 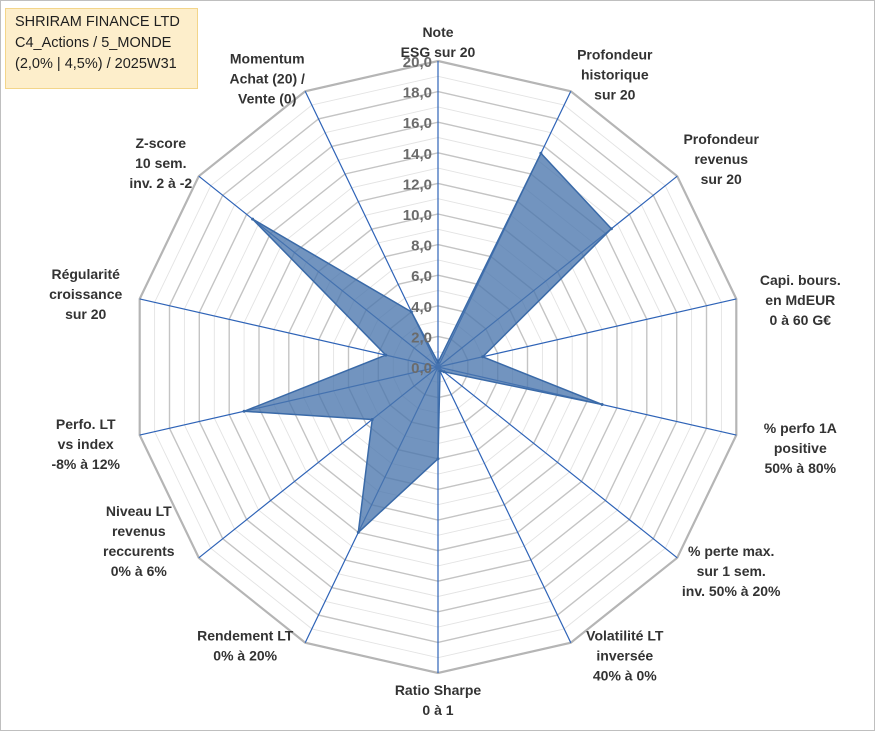 I want to click on axis-label-line: 0 à 1, so click(x=437, y=710).